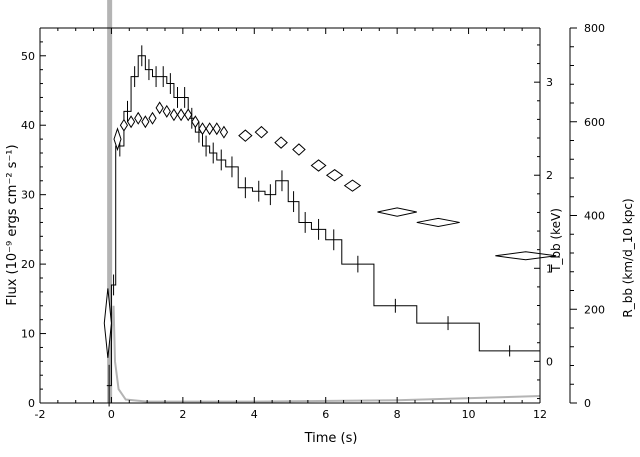 The width and height of the screenshot is (640, 457). Describe the element at coordinates (182, 414) in the screenshot. I see `x-tick-label: 2` at that location.